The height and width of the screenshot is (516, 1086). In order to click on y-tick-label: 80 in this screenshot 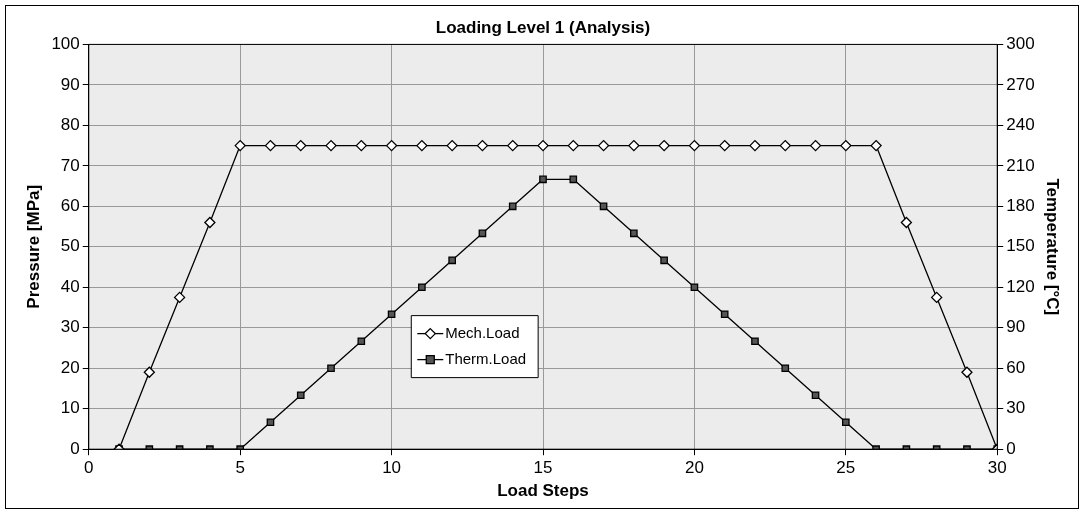, I will do `click(70, 125)`.